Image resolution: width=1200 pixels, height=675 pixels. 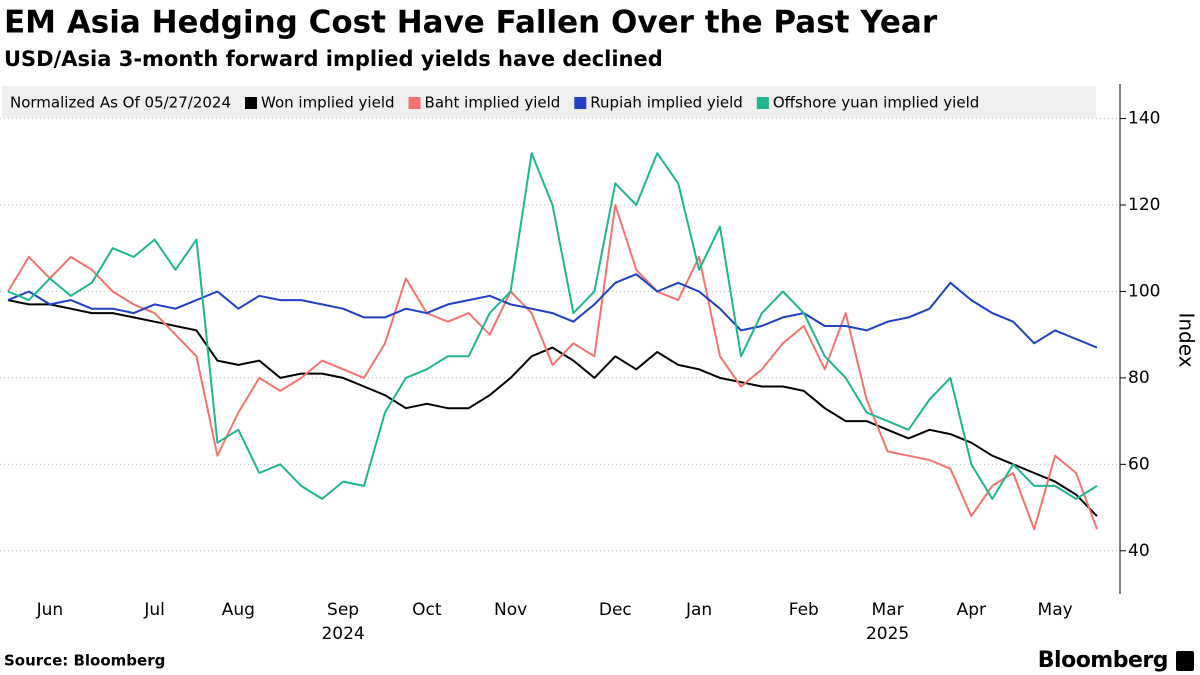 I want to click on series-line, so click(x=552, y=311).